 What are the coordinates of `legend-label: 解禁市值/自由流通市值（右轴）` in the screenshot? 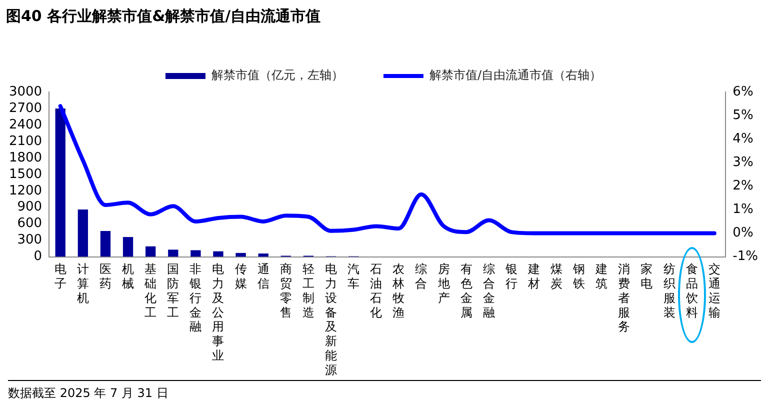 It's located at (515, 75).